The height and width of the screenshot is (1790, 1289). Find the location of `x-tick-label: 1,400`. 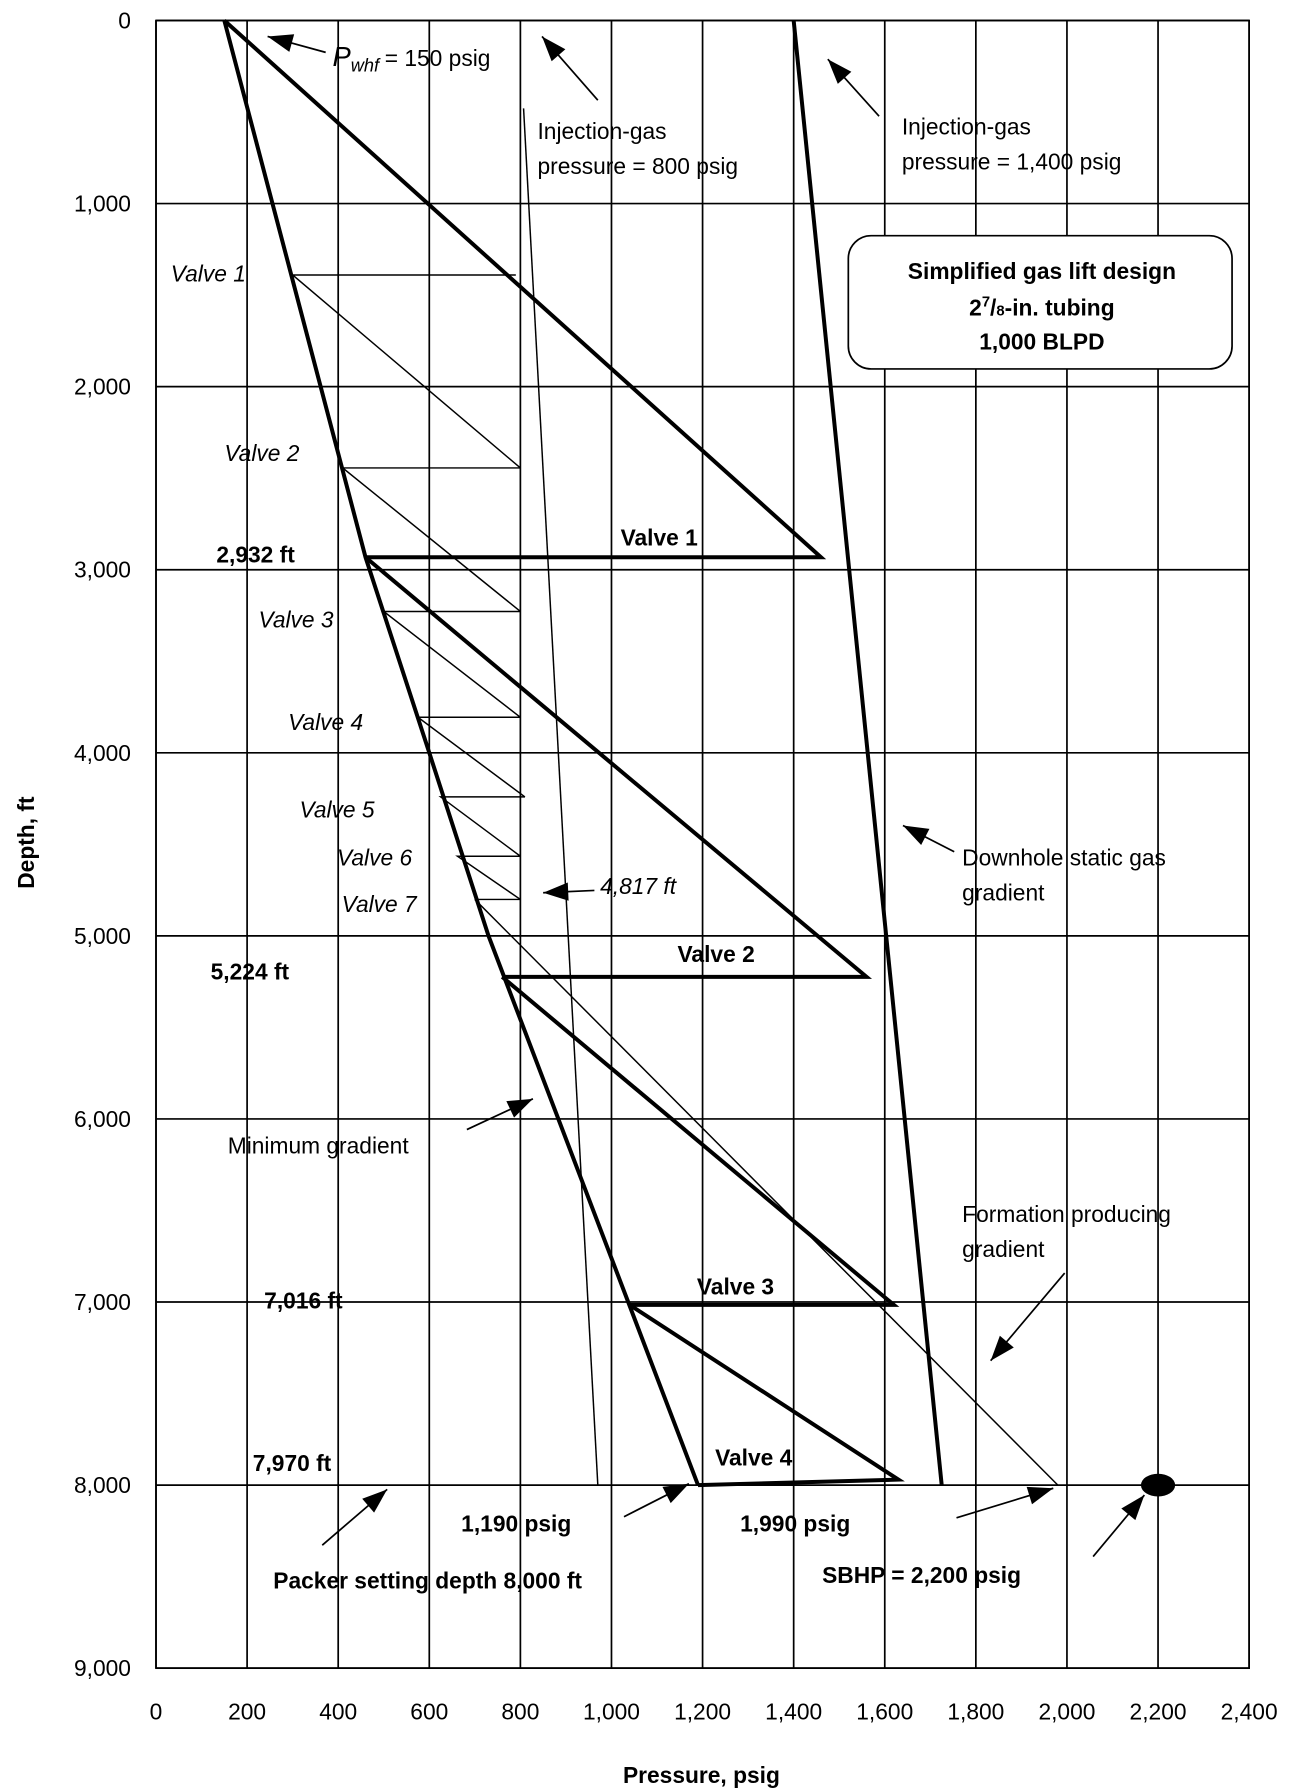

x-tick-label: 1,400 is located at coordinates (793, 1711).